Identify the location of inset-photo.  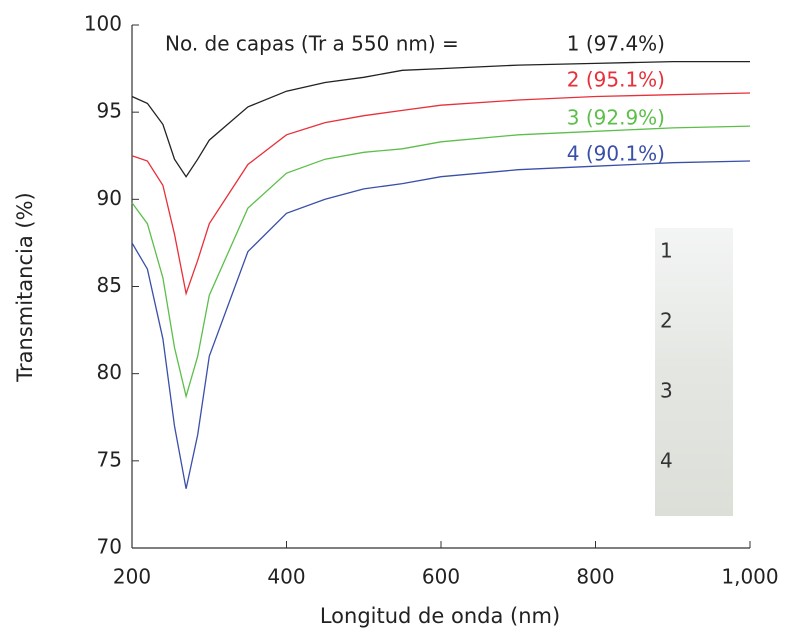
(694, 372).